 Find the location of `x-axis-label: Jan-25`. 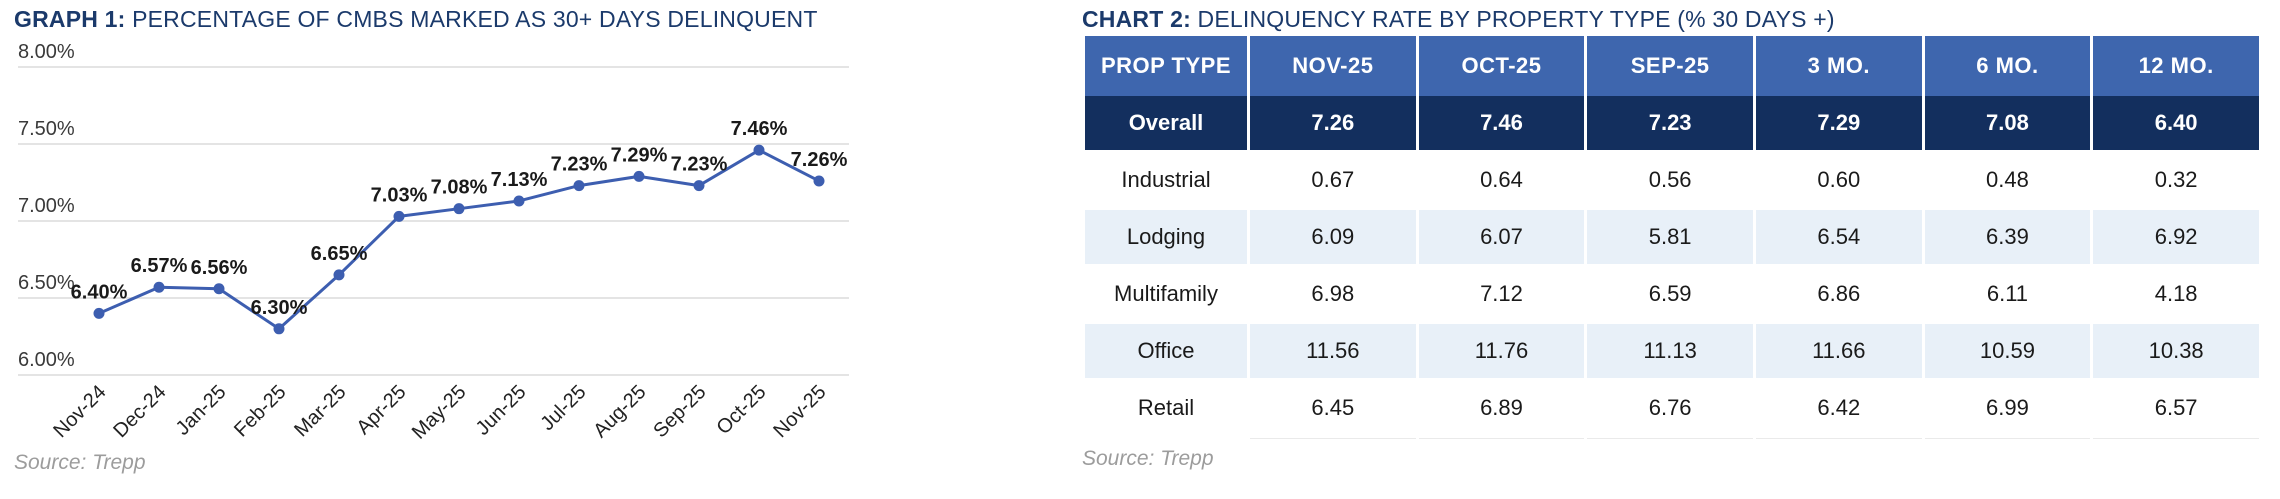

x-axis-label: Jan-25 is located at coordinates (201, 410).